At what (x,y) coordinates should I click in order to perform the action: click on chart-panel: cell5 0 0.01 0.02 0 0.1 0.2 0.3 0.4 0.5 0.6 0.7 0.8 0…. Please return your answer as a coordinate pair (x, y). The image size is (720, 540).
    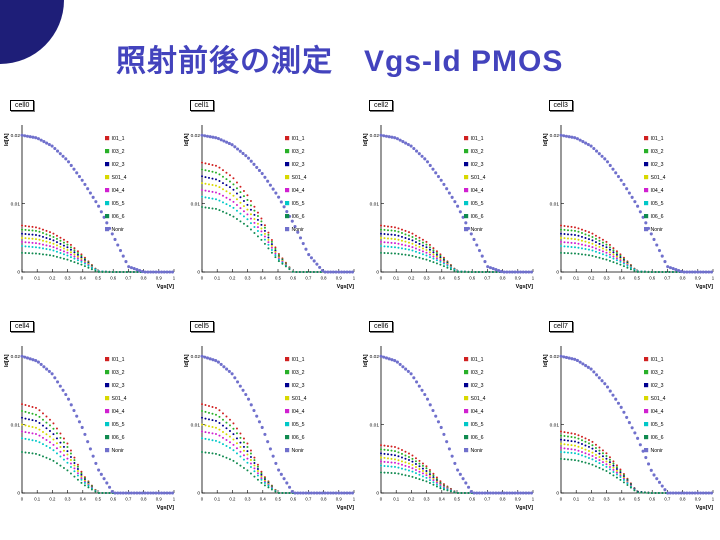
    Looking at the image, I should click on (271, 428).